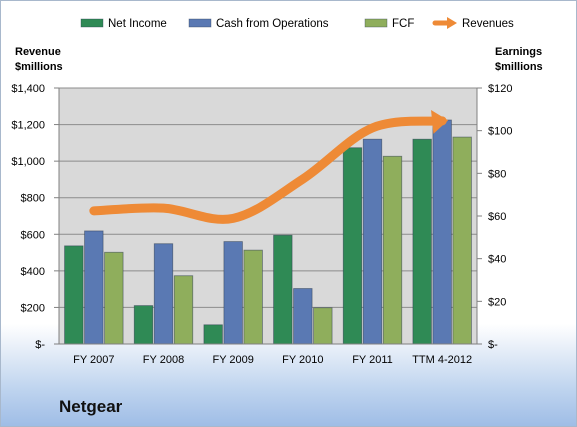  Describe the element at coordinates (28, 89) in the screenshot. I see `left-tick-label: $1,400` at that location.